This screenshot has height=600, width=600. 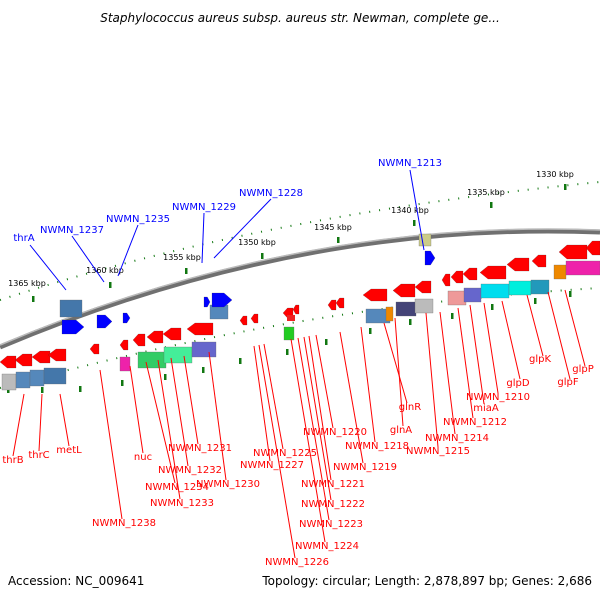 I want to click on gene-label: NWMN_1227, so click(x=272, y=465).